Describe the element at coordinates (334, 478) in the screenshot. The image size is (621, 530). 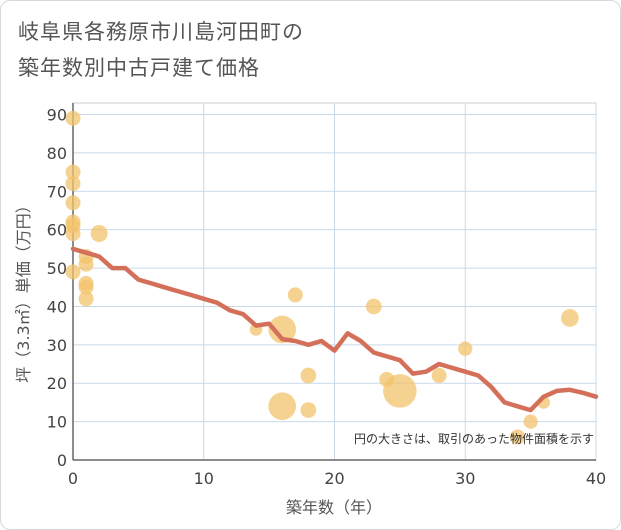
I see `x-tick-label: 20` at that location.